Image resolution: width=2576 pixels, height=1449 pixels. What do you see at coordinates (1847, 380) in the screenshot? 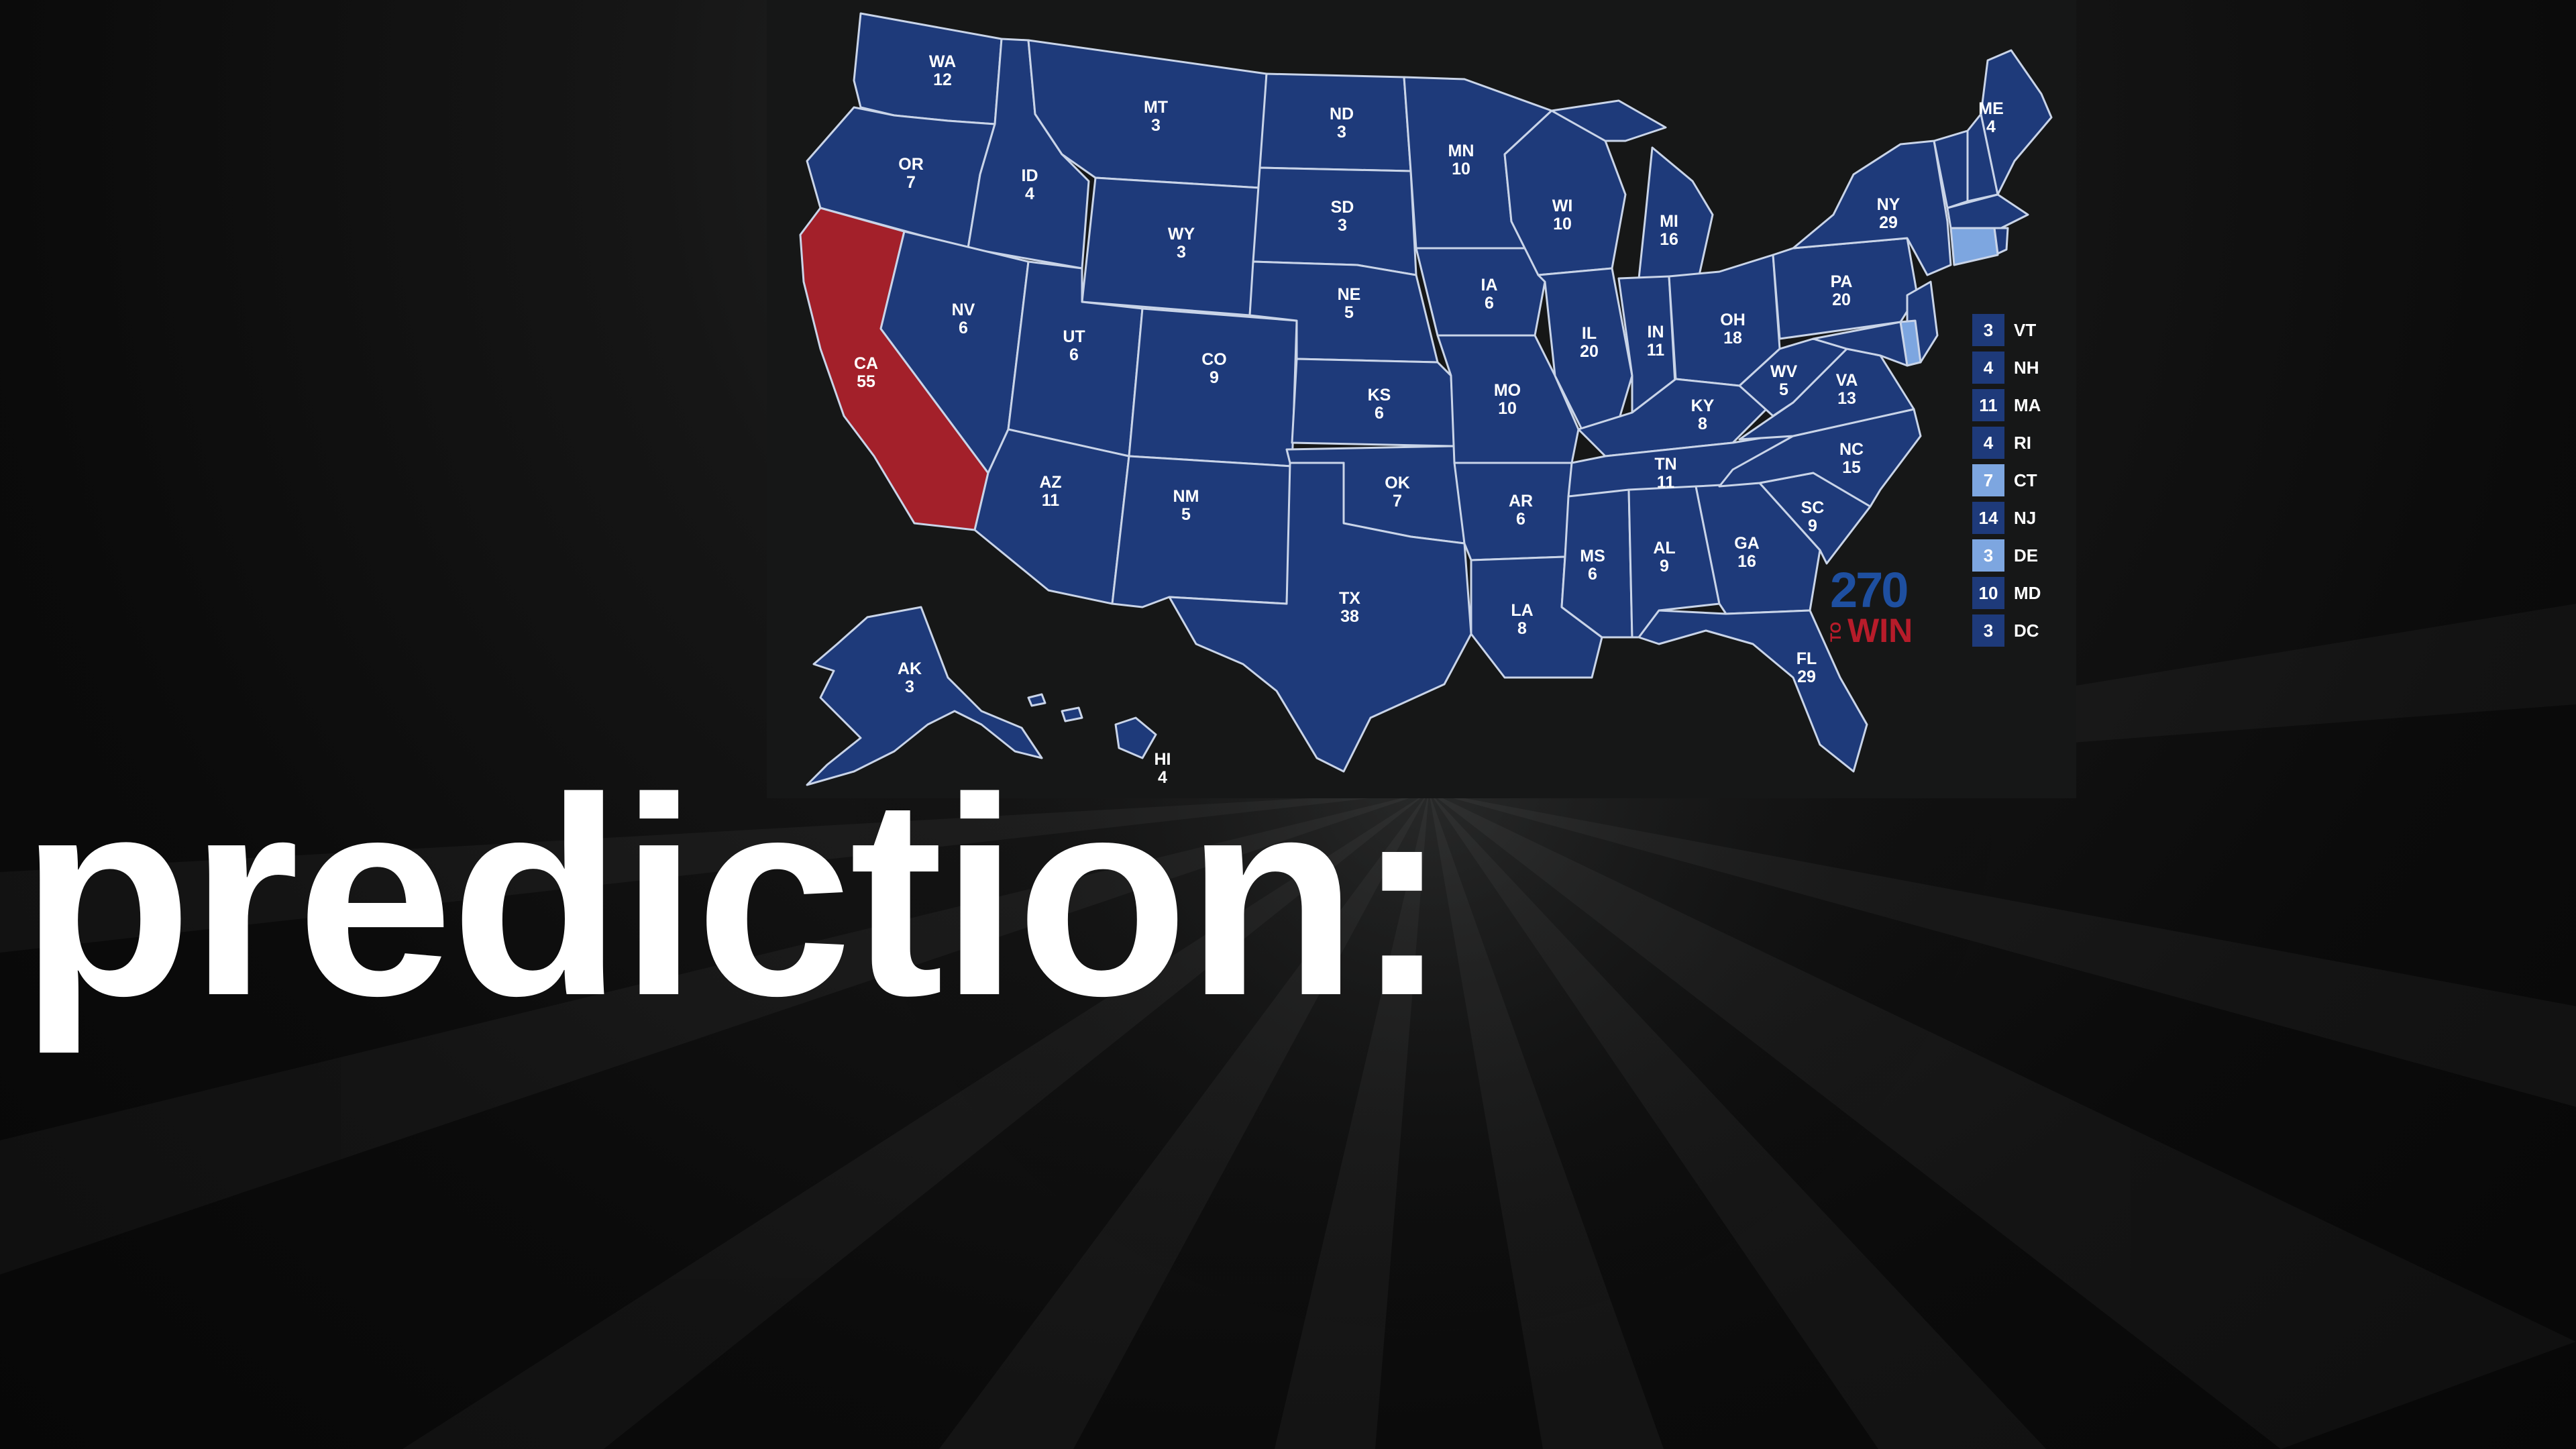
I see `state-label-va: VA` at bounding box center [1847, 380].